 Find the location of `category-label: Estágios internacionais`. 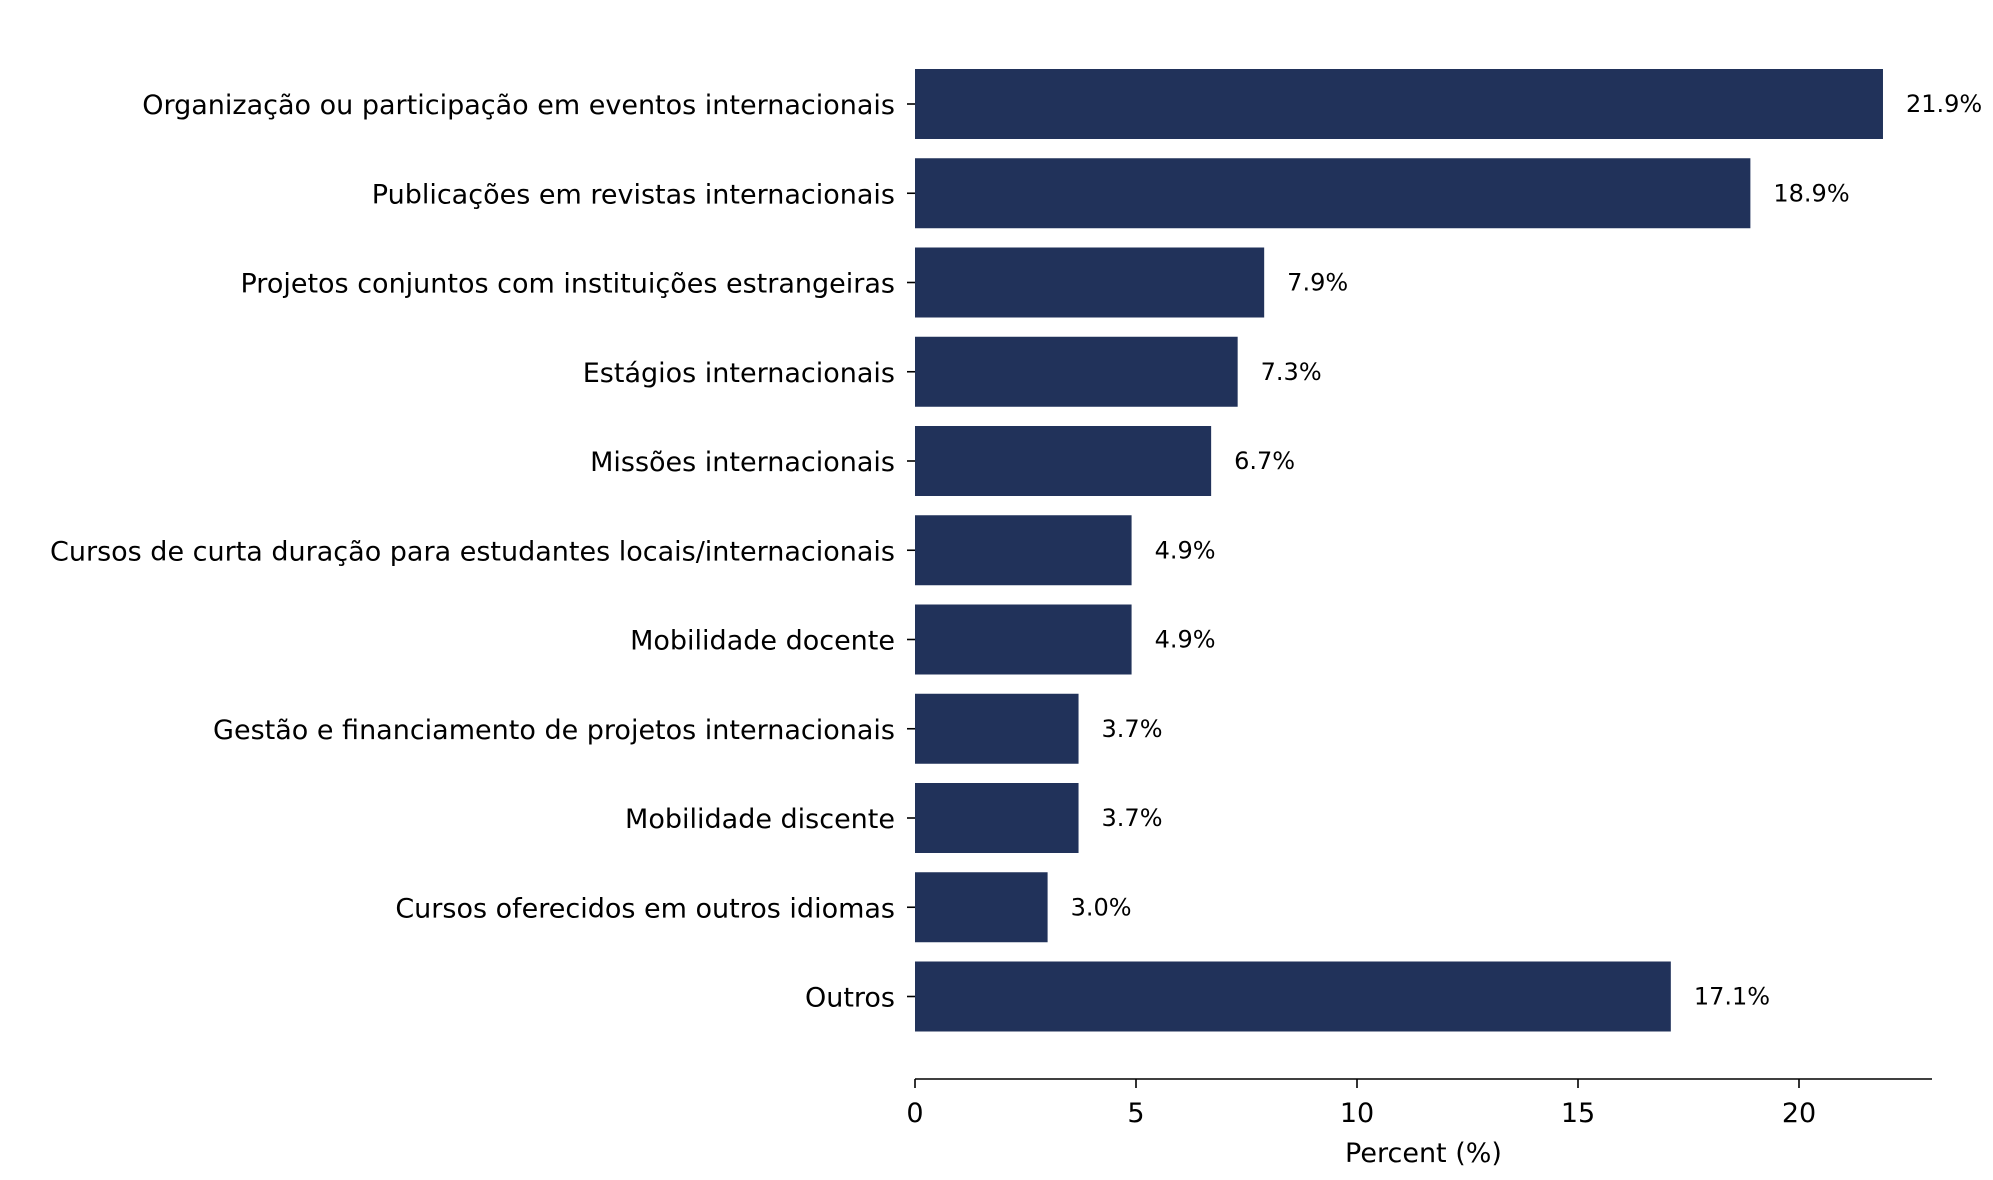

category-label: Estágios internacionais is located at coordinates (739, 373).